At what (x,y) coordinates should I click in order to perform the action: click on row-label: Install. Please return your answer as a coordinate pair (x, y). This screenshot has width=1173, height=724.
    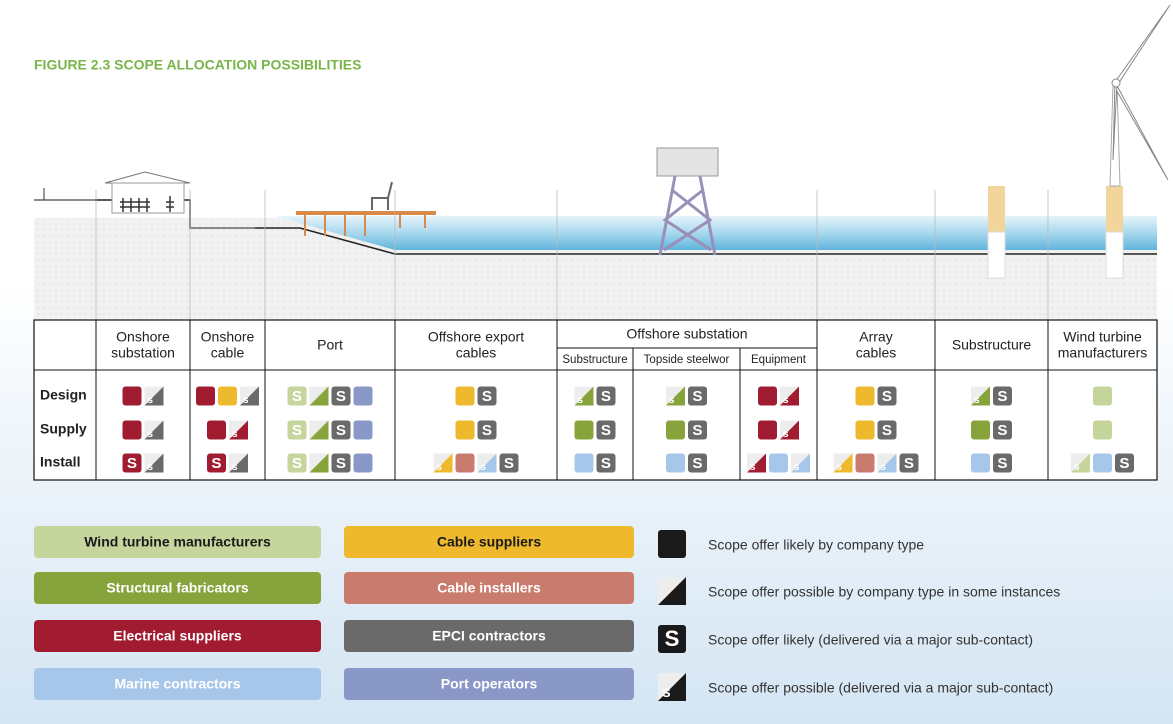
    Looking at the image, I should click on (60, 462).